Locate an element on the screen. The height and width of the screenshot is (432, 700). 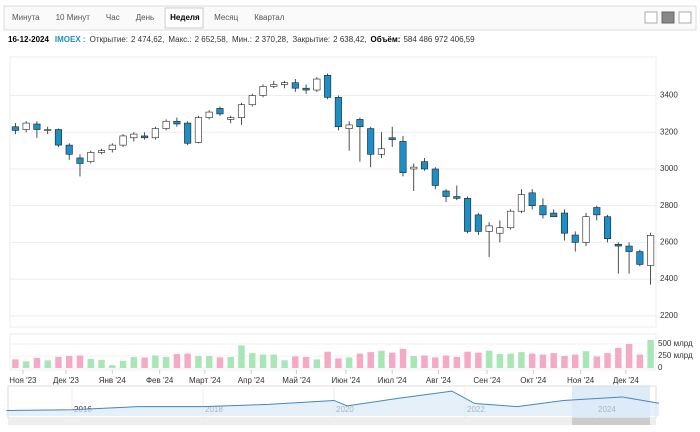
volume-tick-label: 0 is located at coordinates (660, 367).